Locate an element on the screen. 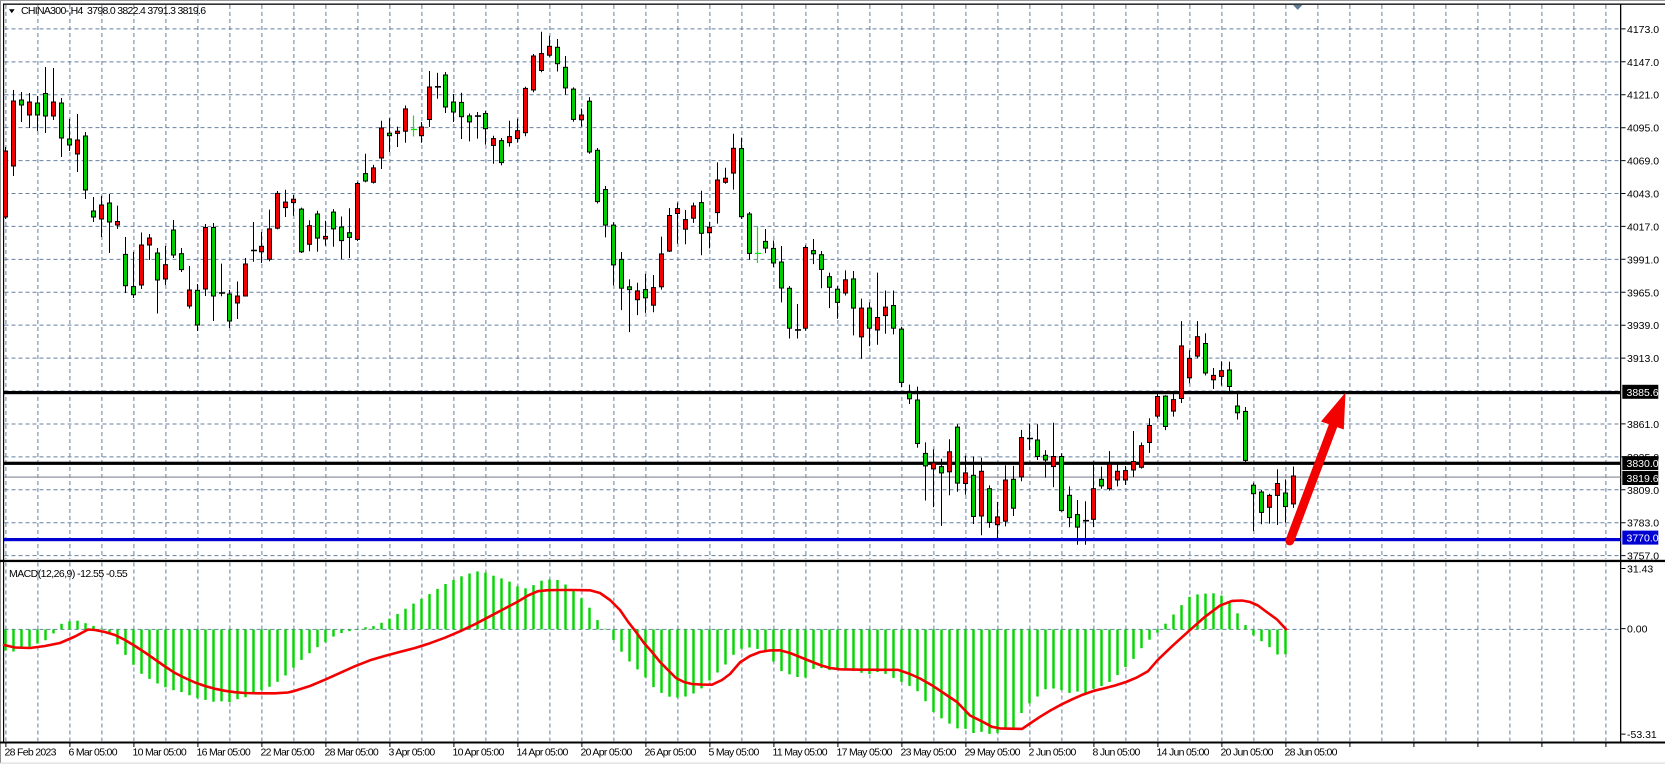 This screenshot has width=1665, height=765. svg-text: 16 Mar 05:00 is located at coordinates (224, 753).